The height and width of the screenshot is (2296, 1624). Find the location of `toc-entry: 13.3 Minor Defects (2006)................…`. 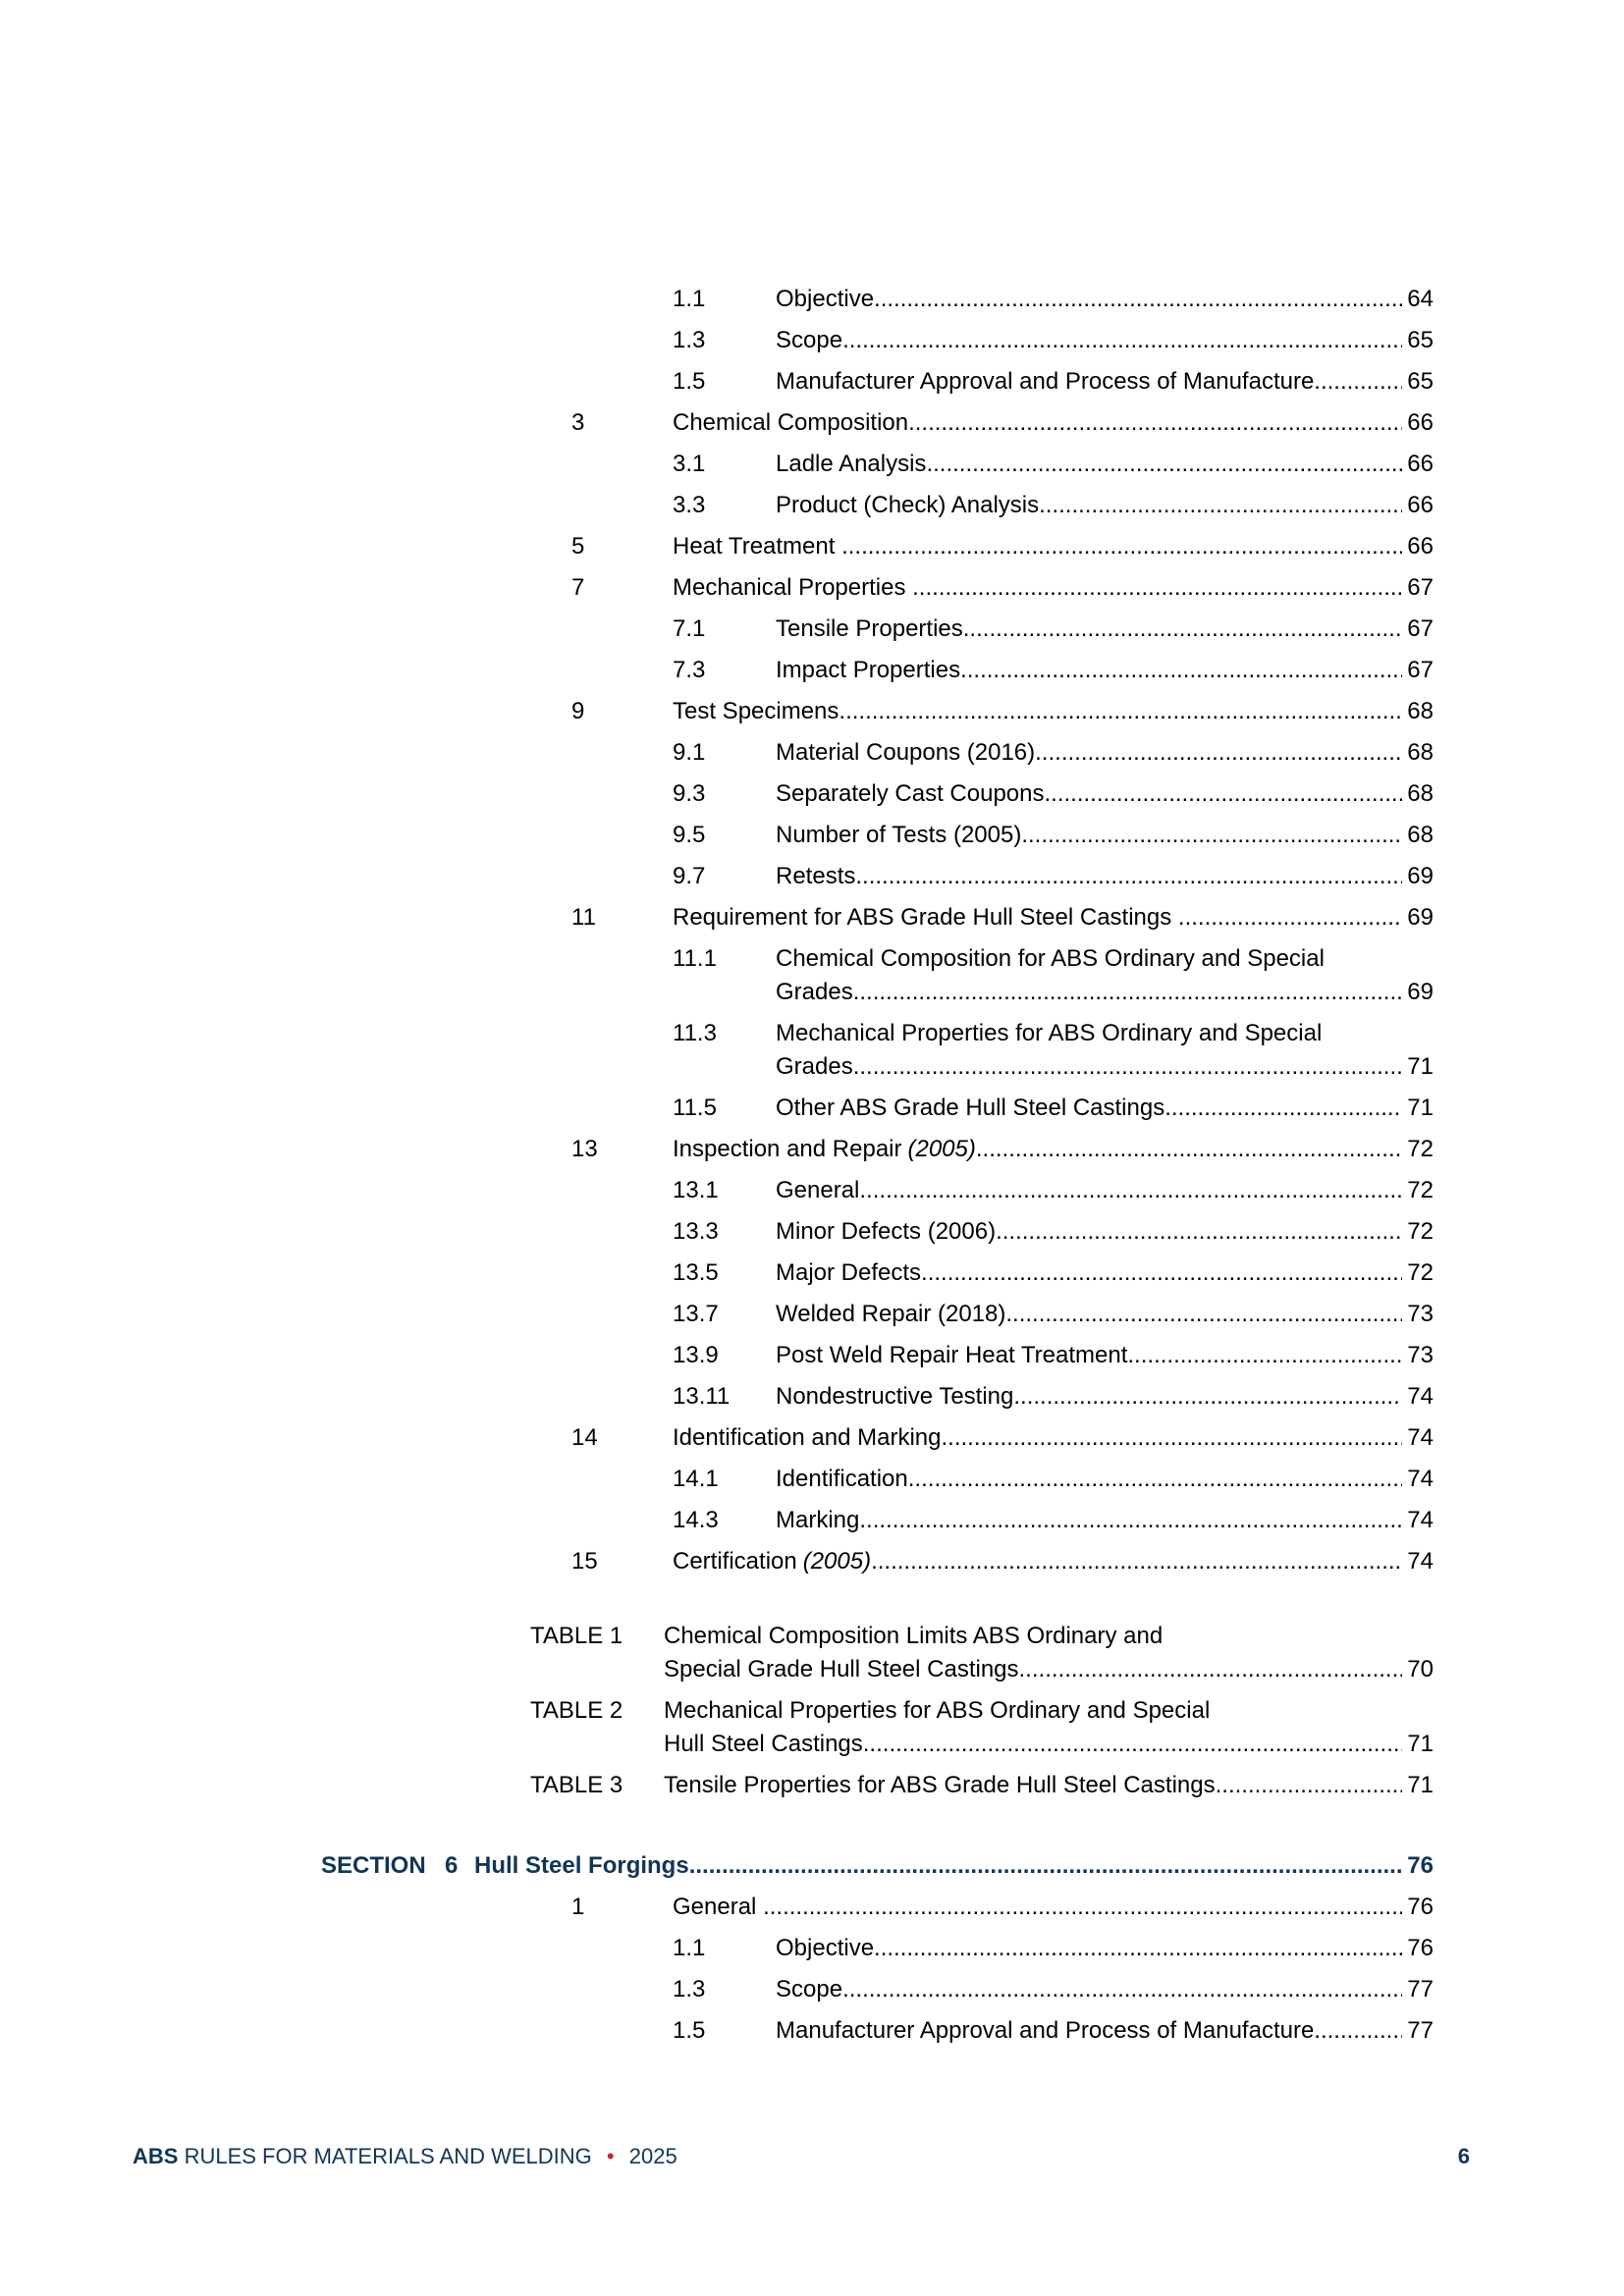

toc-entry: 13.3 Minor Defects (2006)................… is located at coordinates (717, 1232).